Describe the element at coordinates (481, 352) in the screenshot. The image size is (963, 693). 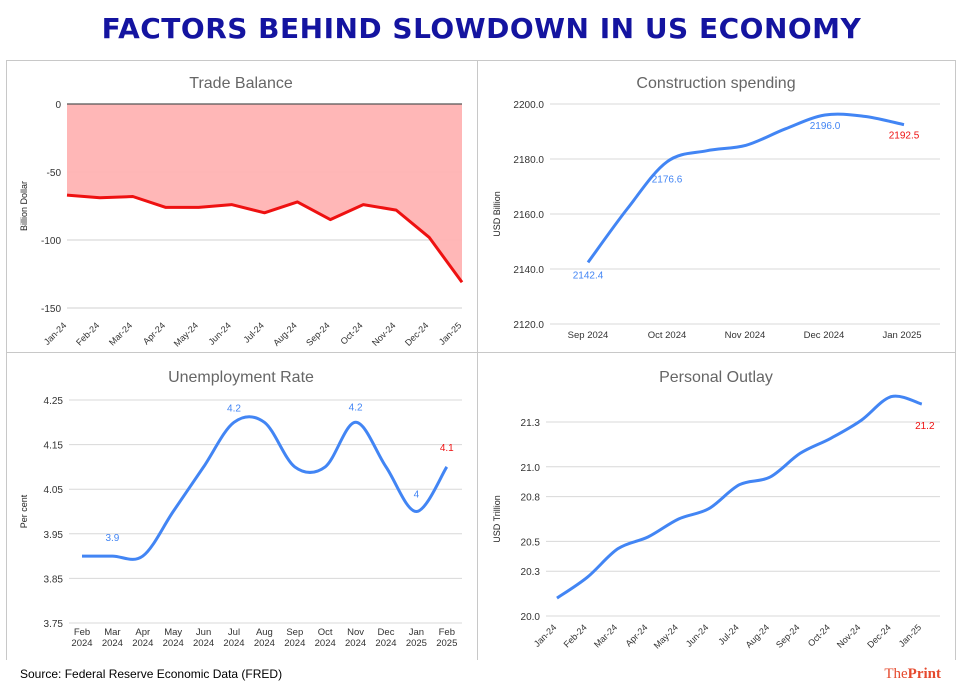
I see `divider-middle` at that location.